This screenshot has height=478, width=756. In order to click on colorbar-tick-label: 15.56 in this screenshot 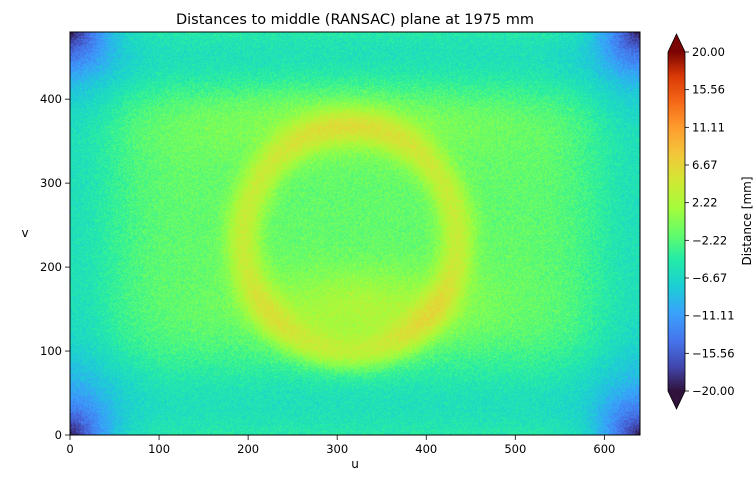, I will do `click(708, 90)`.